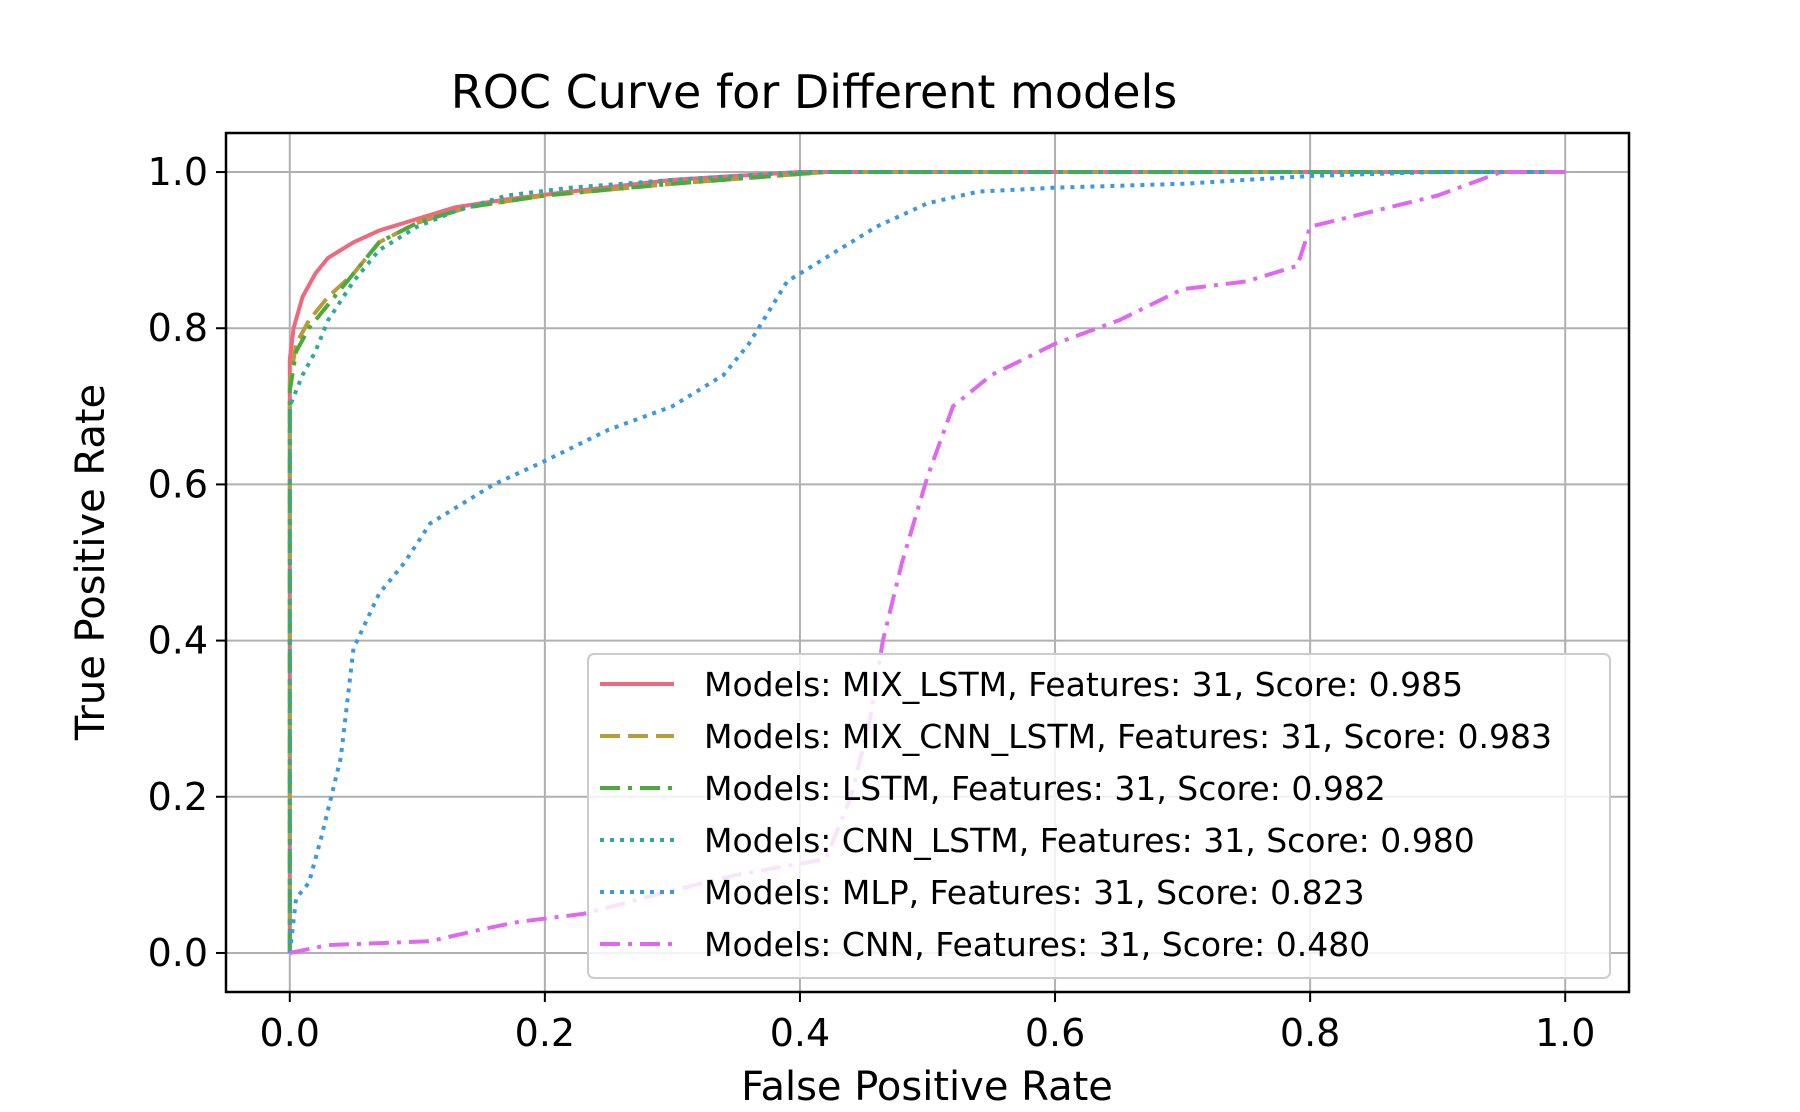  Describe the element at coordinates (1034, 892) in the screenshot. I see `legend-entry: Models: MLP, Features: 31, Score: 0.823` at that location.